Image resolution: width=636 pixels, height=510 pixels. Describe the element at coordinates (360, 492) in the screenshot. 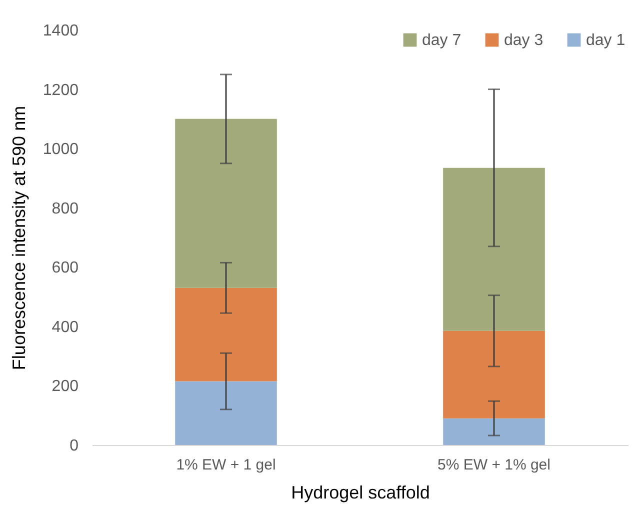

I see `x-axis-title: Hydrogel scaffold` at that location.